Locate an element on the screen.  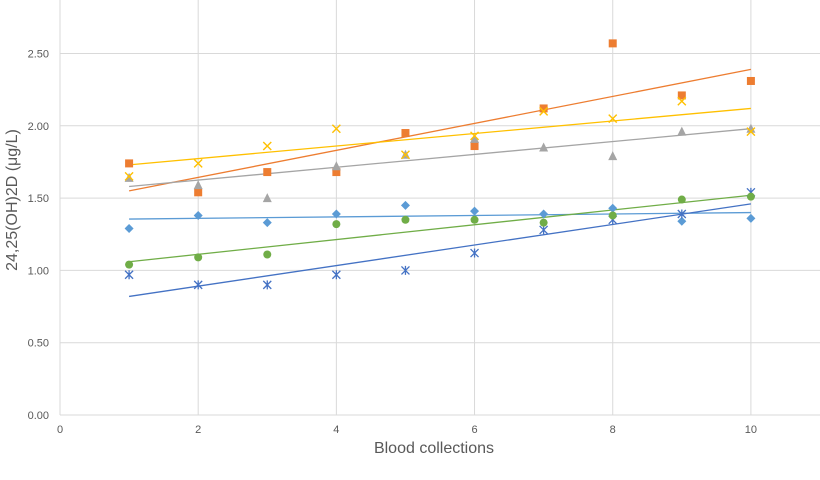
y-tick-label: 1.00 is located at coordinates (38, 271).